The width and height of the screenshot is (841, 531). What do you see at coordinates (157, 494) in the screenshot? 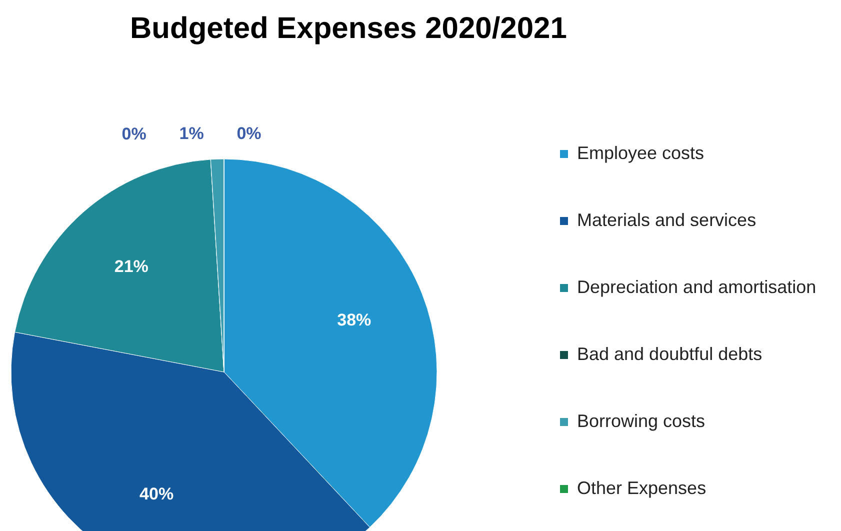
I see `data-label: 40%` at bounding box center [157, 494].